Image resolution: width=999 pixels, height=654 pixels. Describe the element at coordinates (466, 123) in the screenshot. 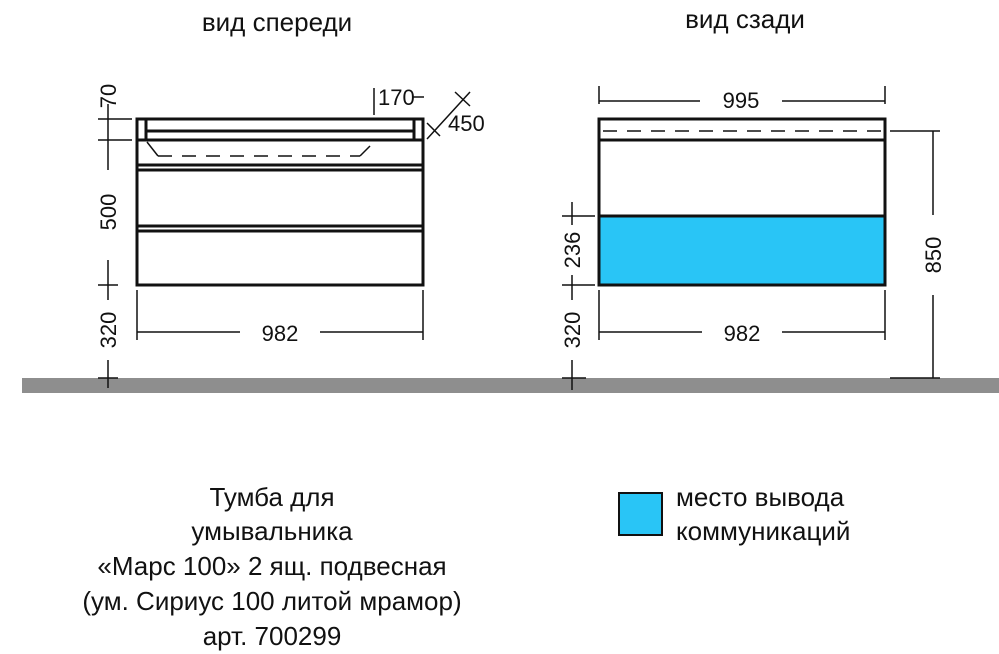

I see `dim-depth: 450` at that location.